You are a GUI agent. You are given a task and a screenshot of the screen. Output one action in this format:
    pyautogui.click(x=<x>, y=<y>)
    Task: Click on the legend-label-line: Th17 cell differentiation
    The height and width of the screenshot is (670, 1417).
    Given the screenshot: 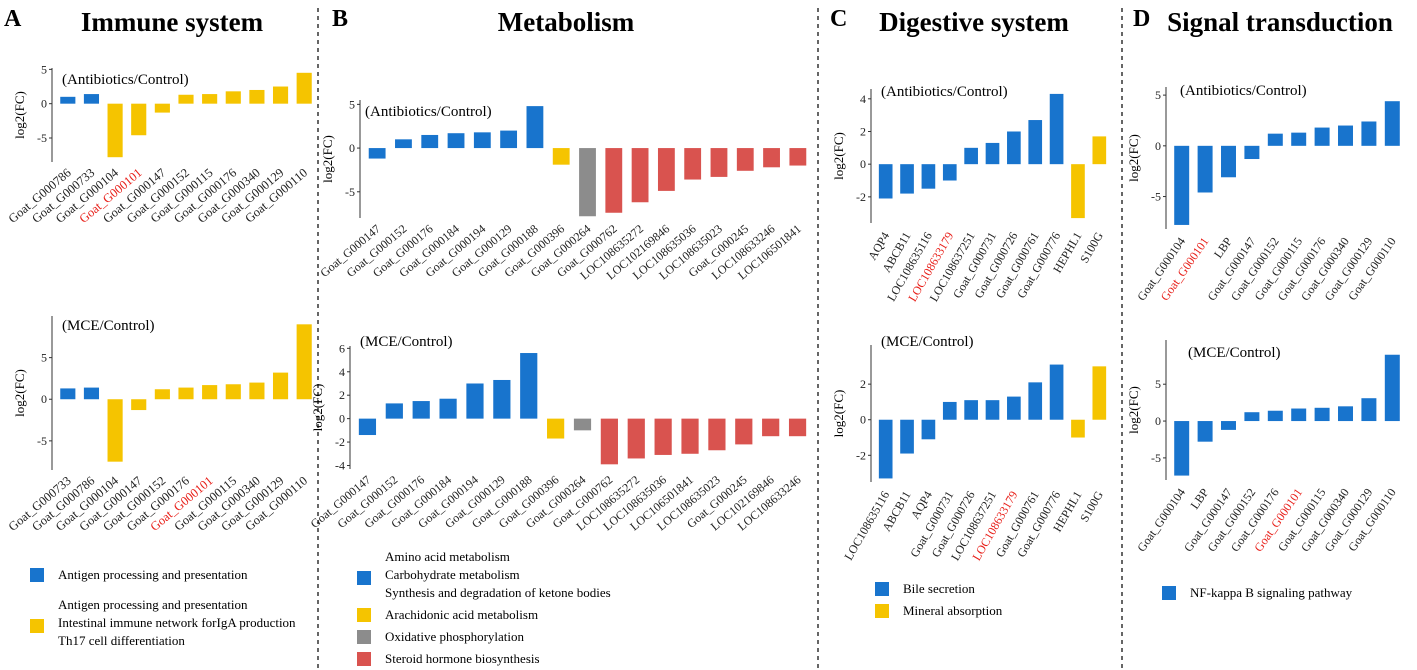 What is the action you would take?
    pyautogui.click(x=121, y=640)
    